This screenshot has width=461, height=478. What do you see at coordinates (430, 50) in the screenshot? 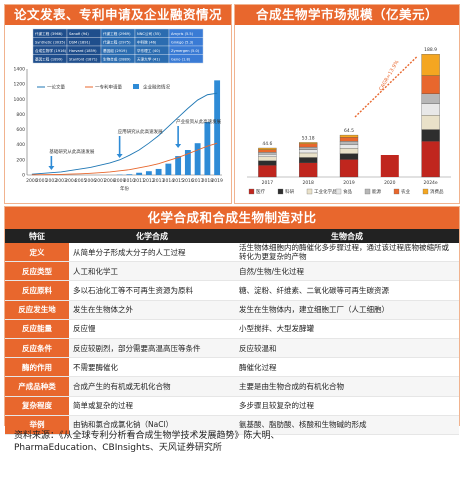
I see `bar-total-label: 188.9` at bounding box center [430, 50].